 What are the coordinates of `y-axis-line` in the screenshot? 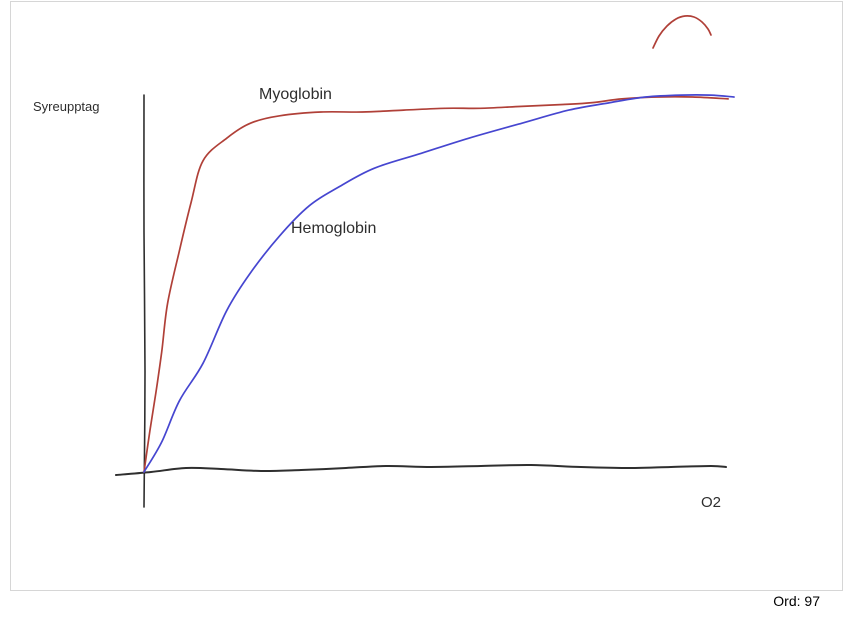 It's located at (144, 301).